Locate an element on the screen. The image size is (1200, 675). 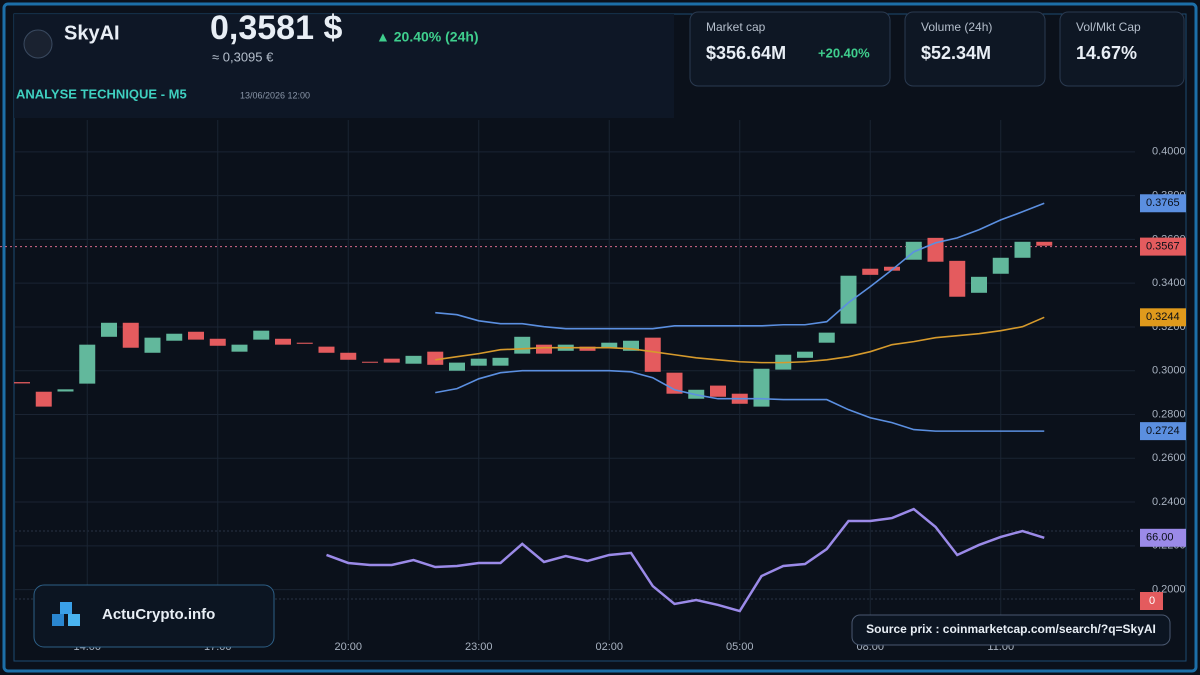
stat-label: Market cap is located at coordinates (736, 27).